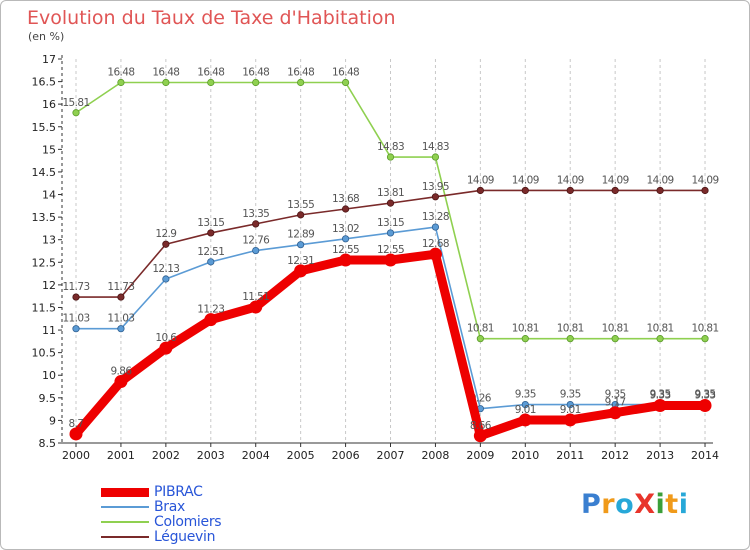 The width and height of the screenshot is (750, 550). What do you see at coordinates (256, 241) in the screenshot?
I see `series-brax-data-label: 12.76` at bounding box center [256, 241].